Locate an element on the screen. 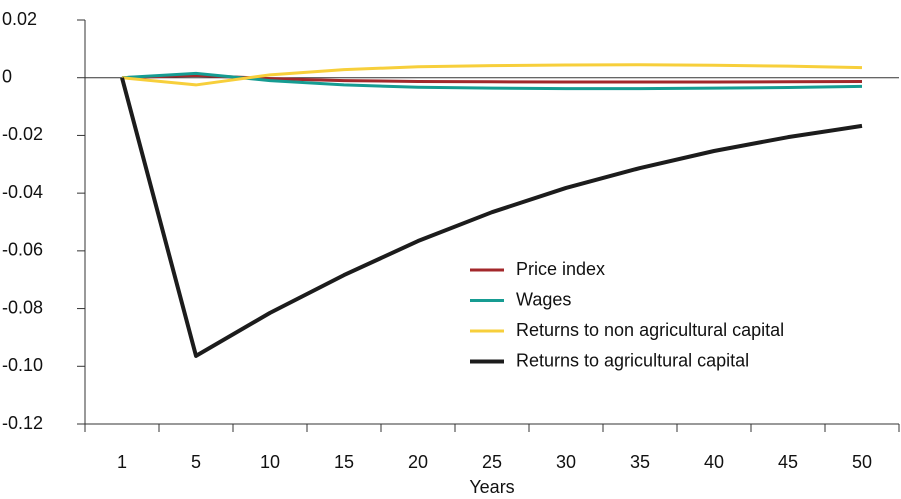 This screenshot has width=901, height=499. x-tick-label: 10 is located at coordinates (270, 462).